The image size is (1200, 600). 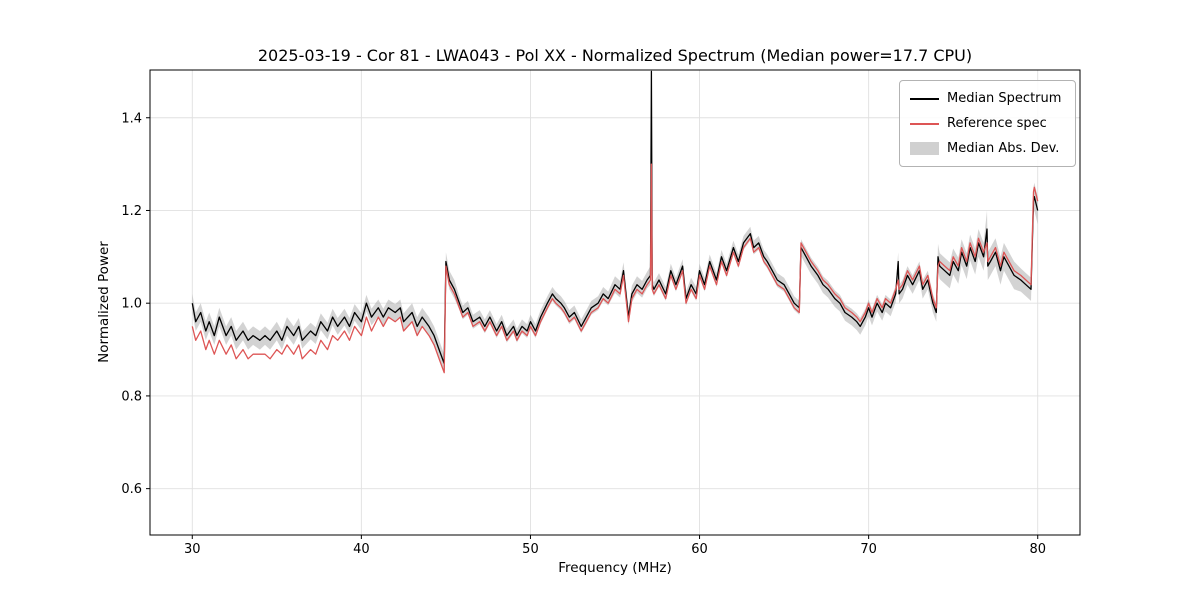 What do you see at coordinates (1003, 148) in the screenshot?
I see `legend-label-median-abs-dev: Median Abs. Dev.` at bounding box center [1003, 148].